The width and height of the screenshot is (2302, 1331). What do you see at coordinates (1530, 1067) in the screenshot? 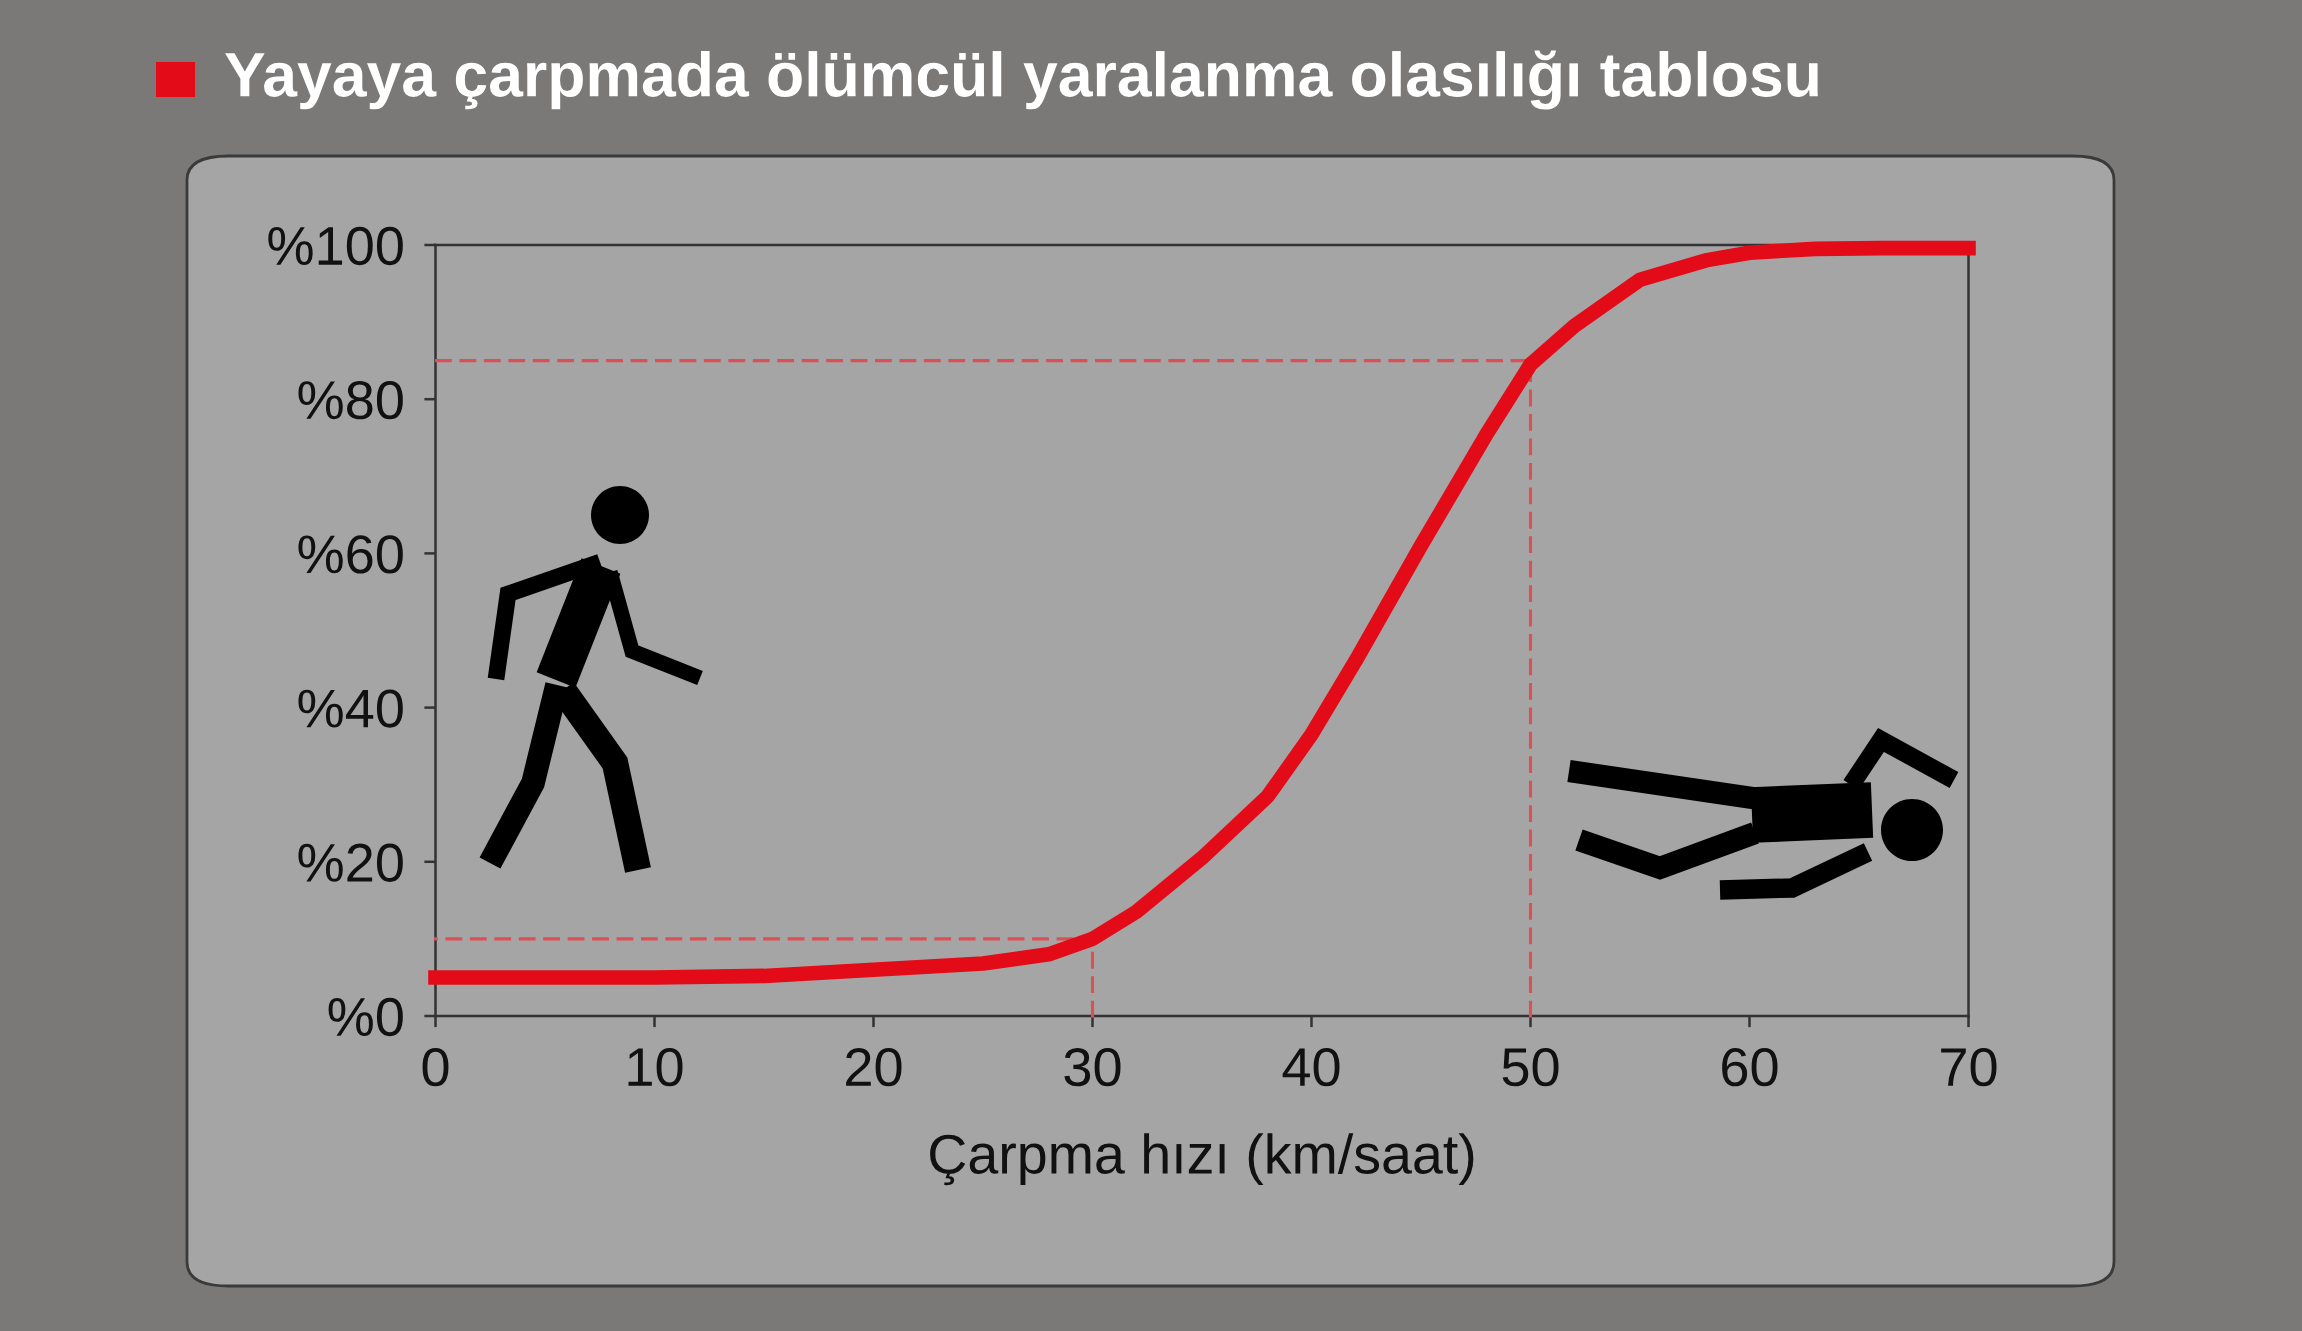
I see `x-tick-label: 50` at bounding box center [1530, 1067].